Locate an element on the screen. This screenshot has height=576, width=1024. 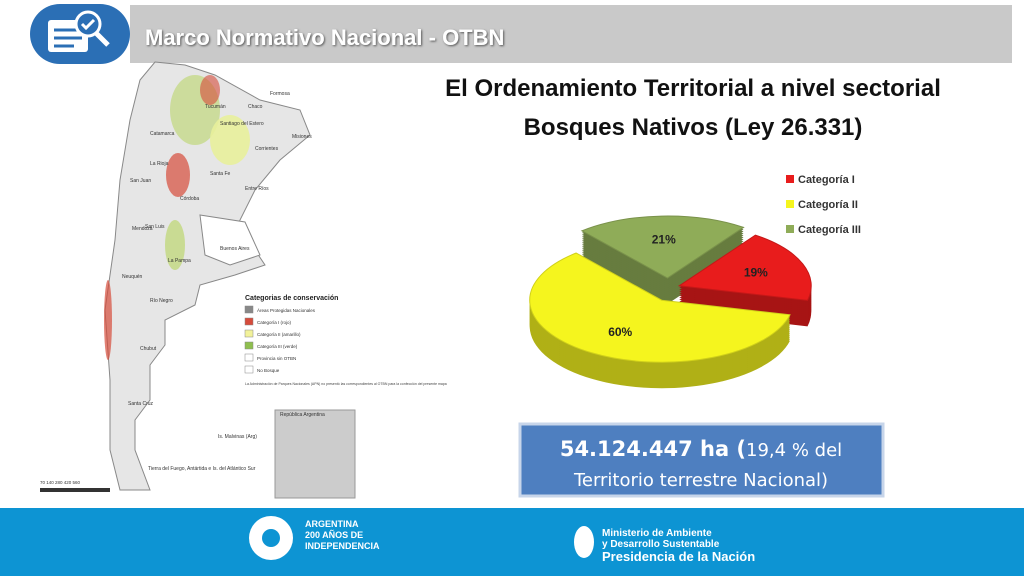
scale-bar is located at coordinates (75, 490).